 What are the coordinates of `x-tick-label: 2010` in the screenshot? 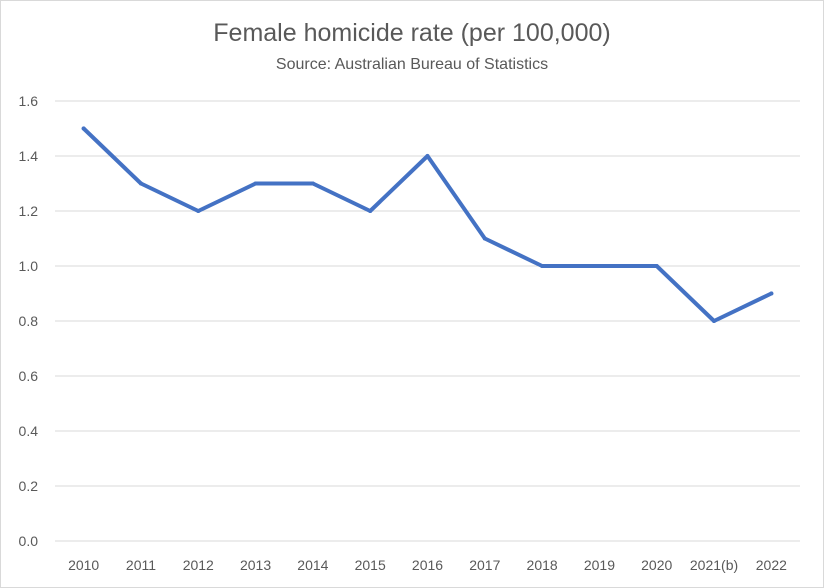 It's located at (83, 565).